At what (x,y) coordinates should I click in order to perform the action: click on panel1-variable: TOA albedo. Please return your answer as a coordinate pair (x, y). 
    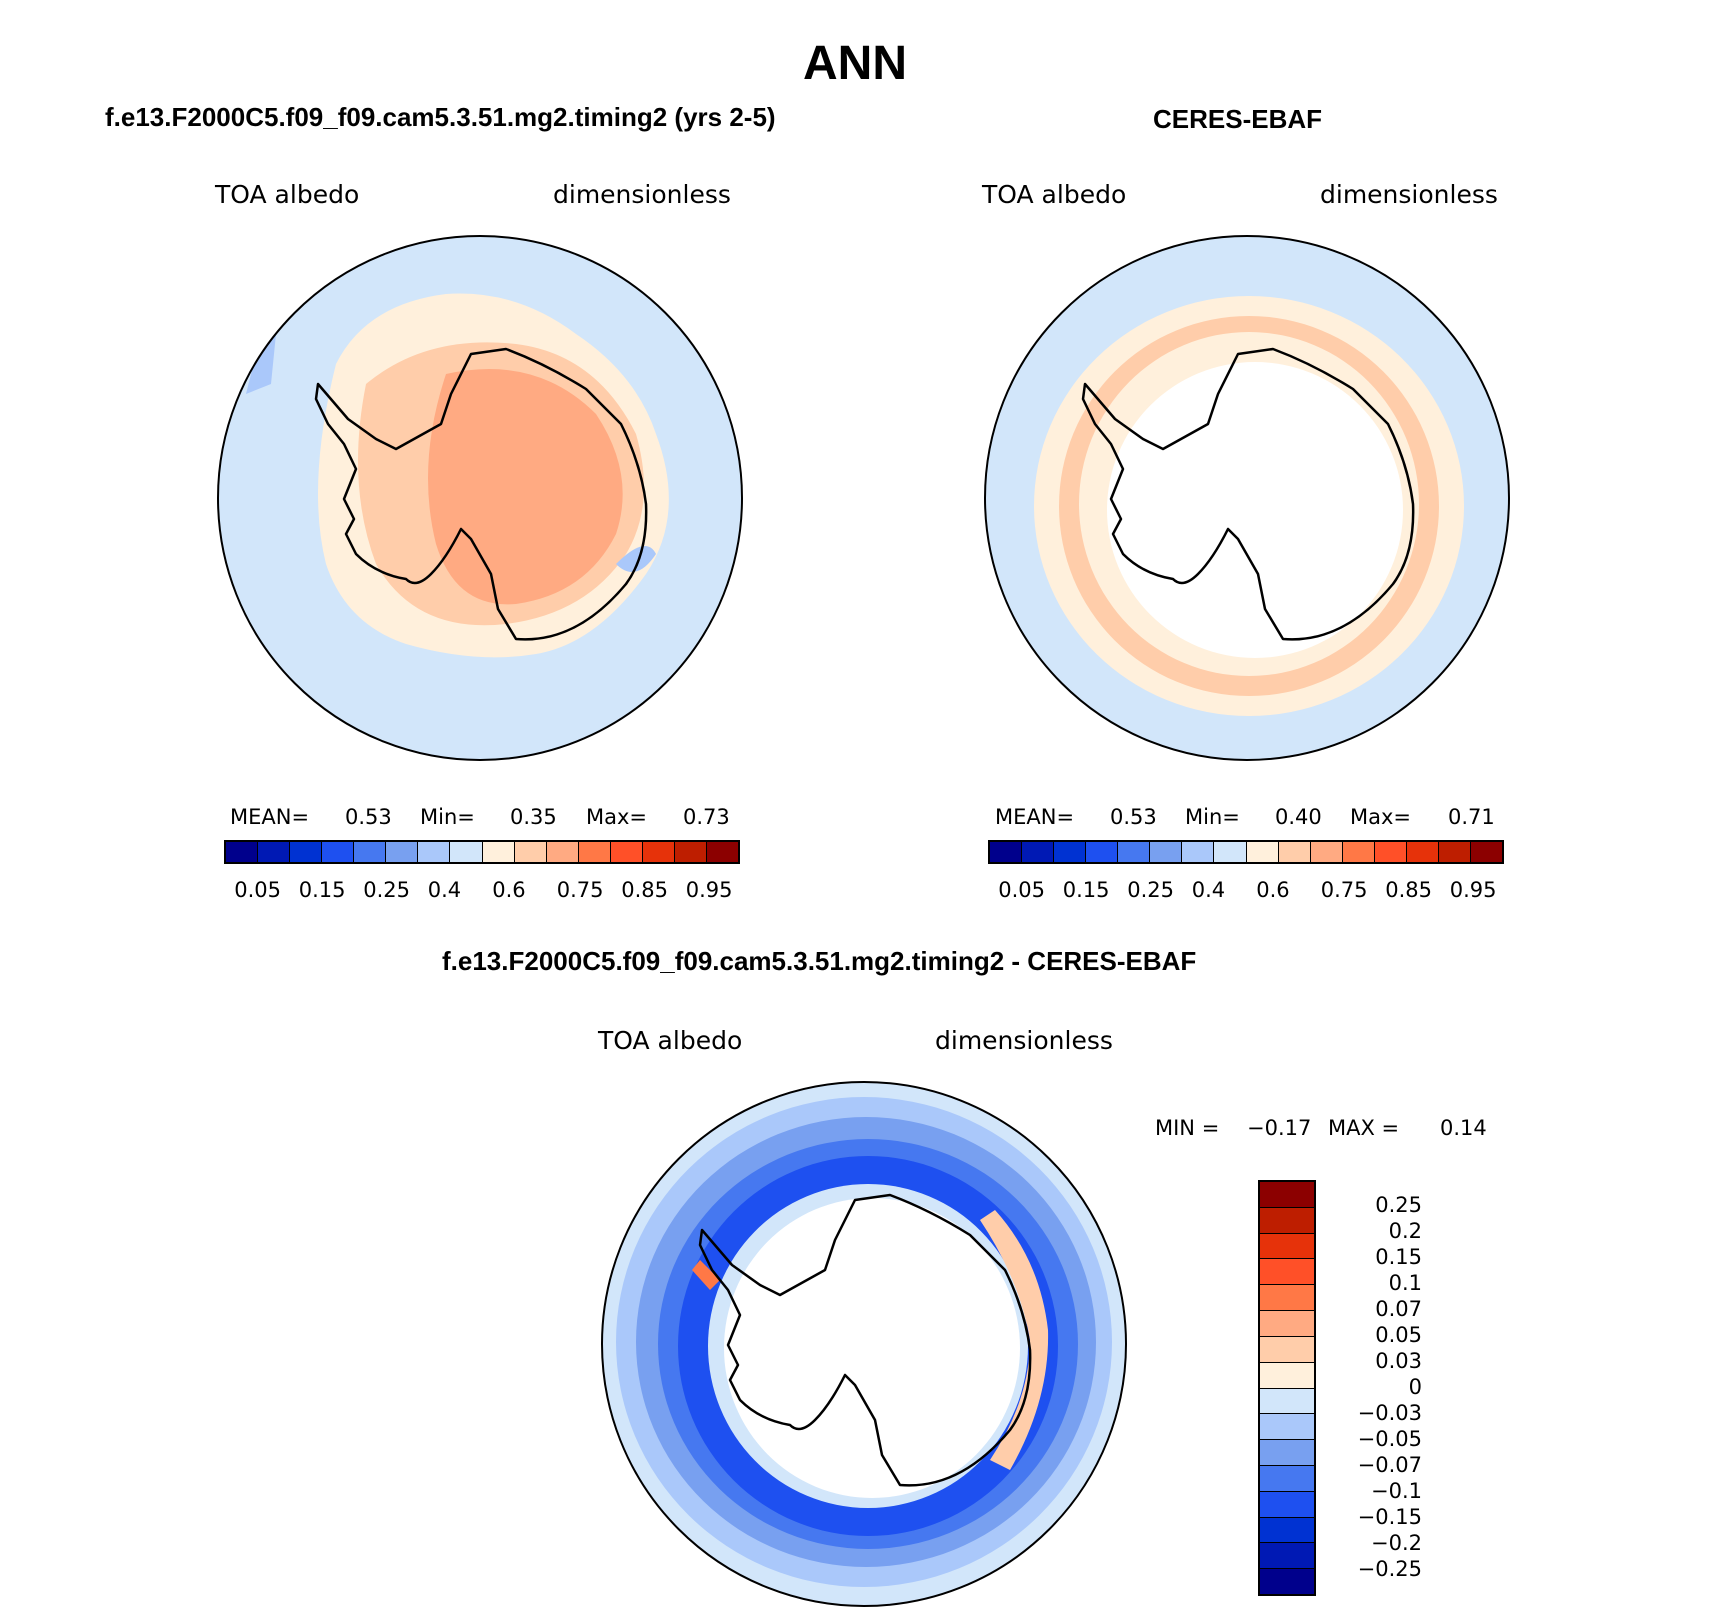
    Looking at the image, I should click on (287, 194).